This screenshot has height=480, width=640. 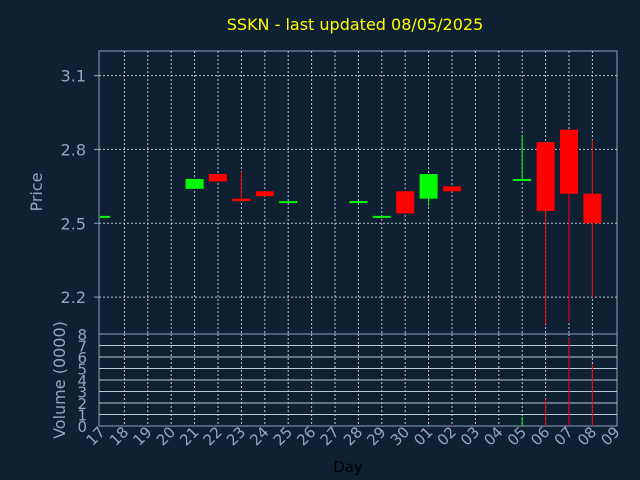 What do you see at coordinates (355, 24) in the screenshot?
I see `chart-title: SSKN - last updated 08/05/2025` at bounding box center [355, 24].